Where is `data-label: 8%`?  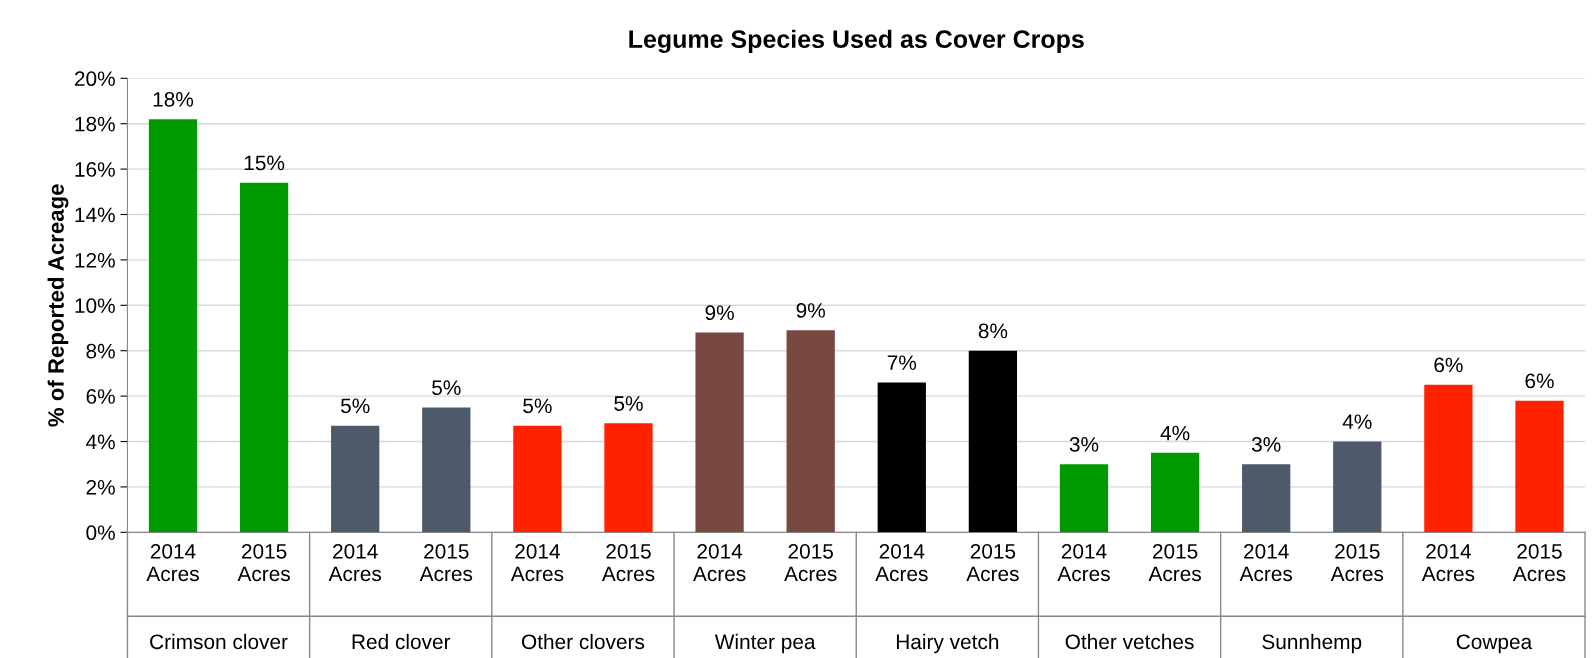
data-label: 8% is located at coordinates (993, 331).